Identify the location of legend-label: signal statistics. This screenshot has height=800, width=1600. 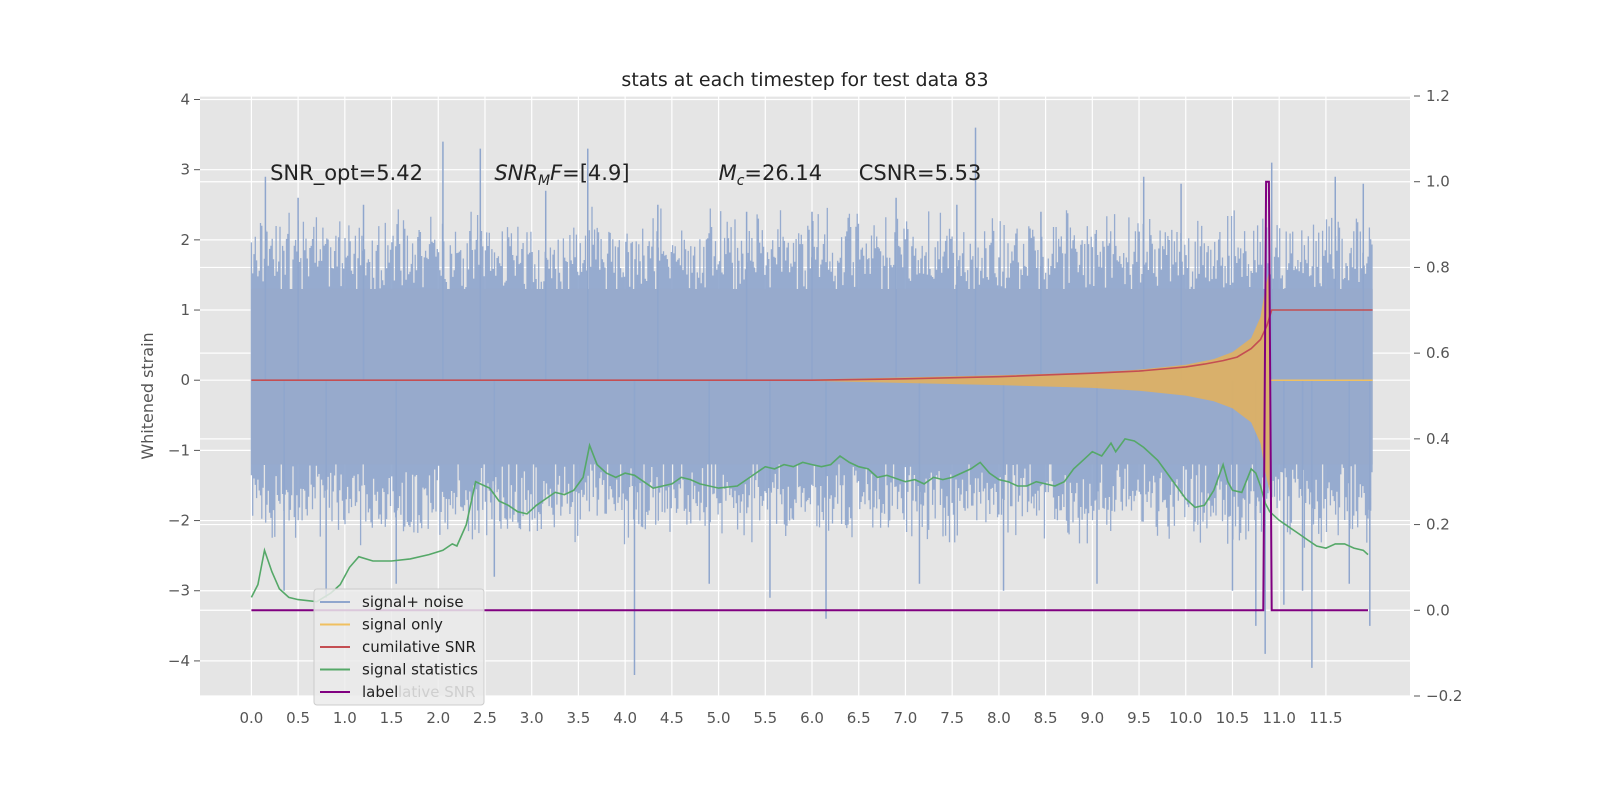
(420, 670).